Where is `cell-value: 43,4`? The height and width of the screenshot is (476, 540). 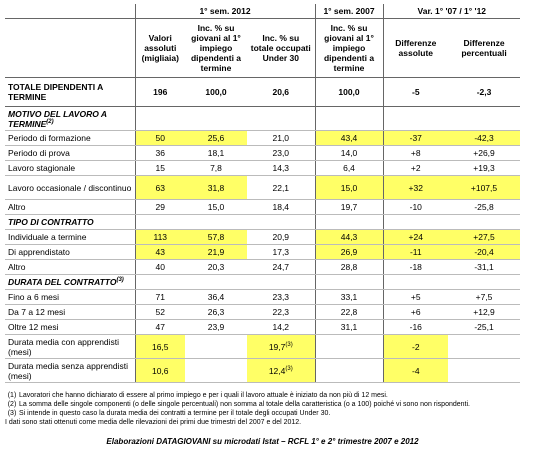 cell-value: 43,4 is located at coordinates (349, 138).